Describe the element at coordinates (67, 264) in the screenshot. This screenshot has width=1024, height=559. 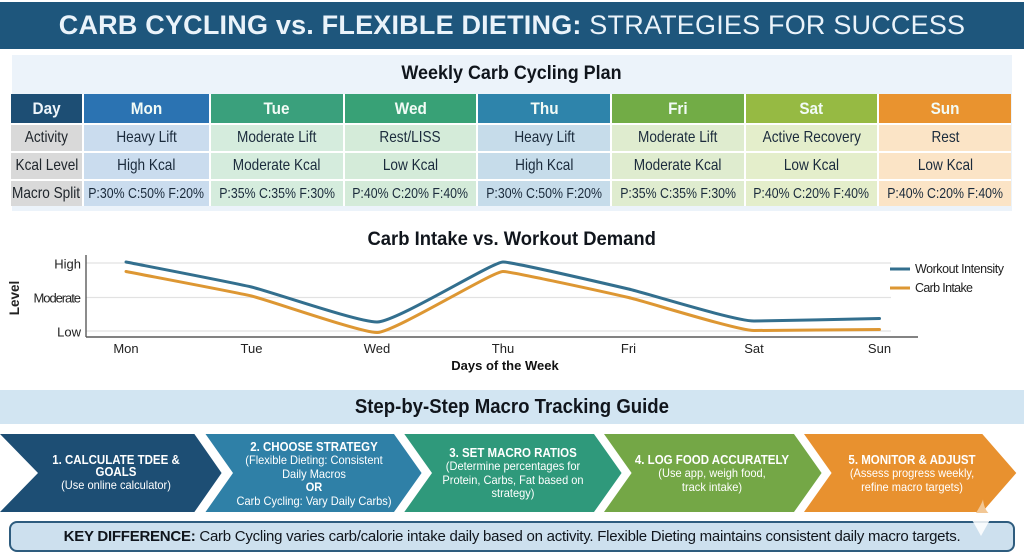
I see `svg-text: High` at that location.